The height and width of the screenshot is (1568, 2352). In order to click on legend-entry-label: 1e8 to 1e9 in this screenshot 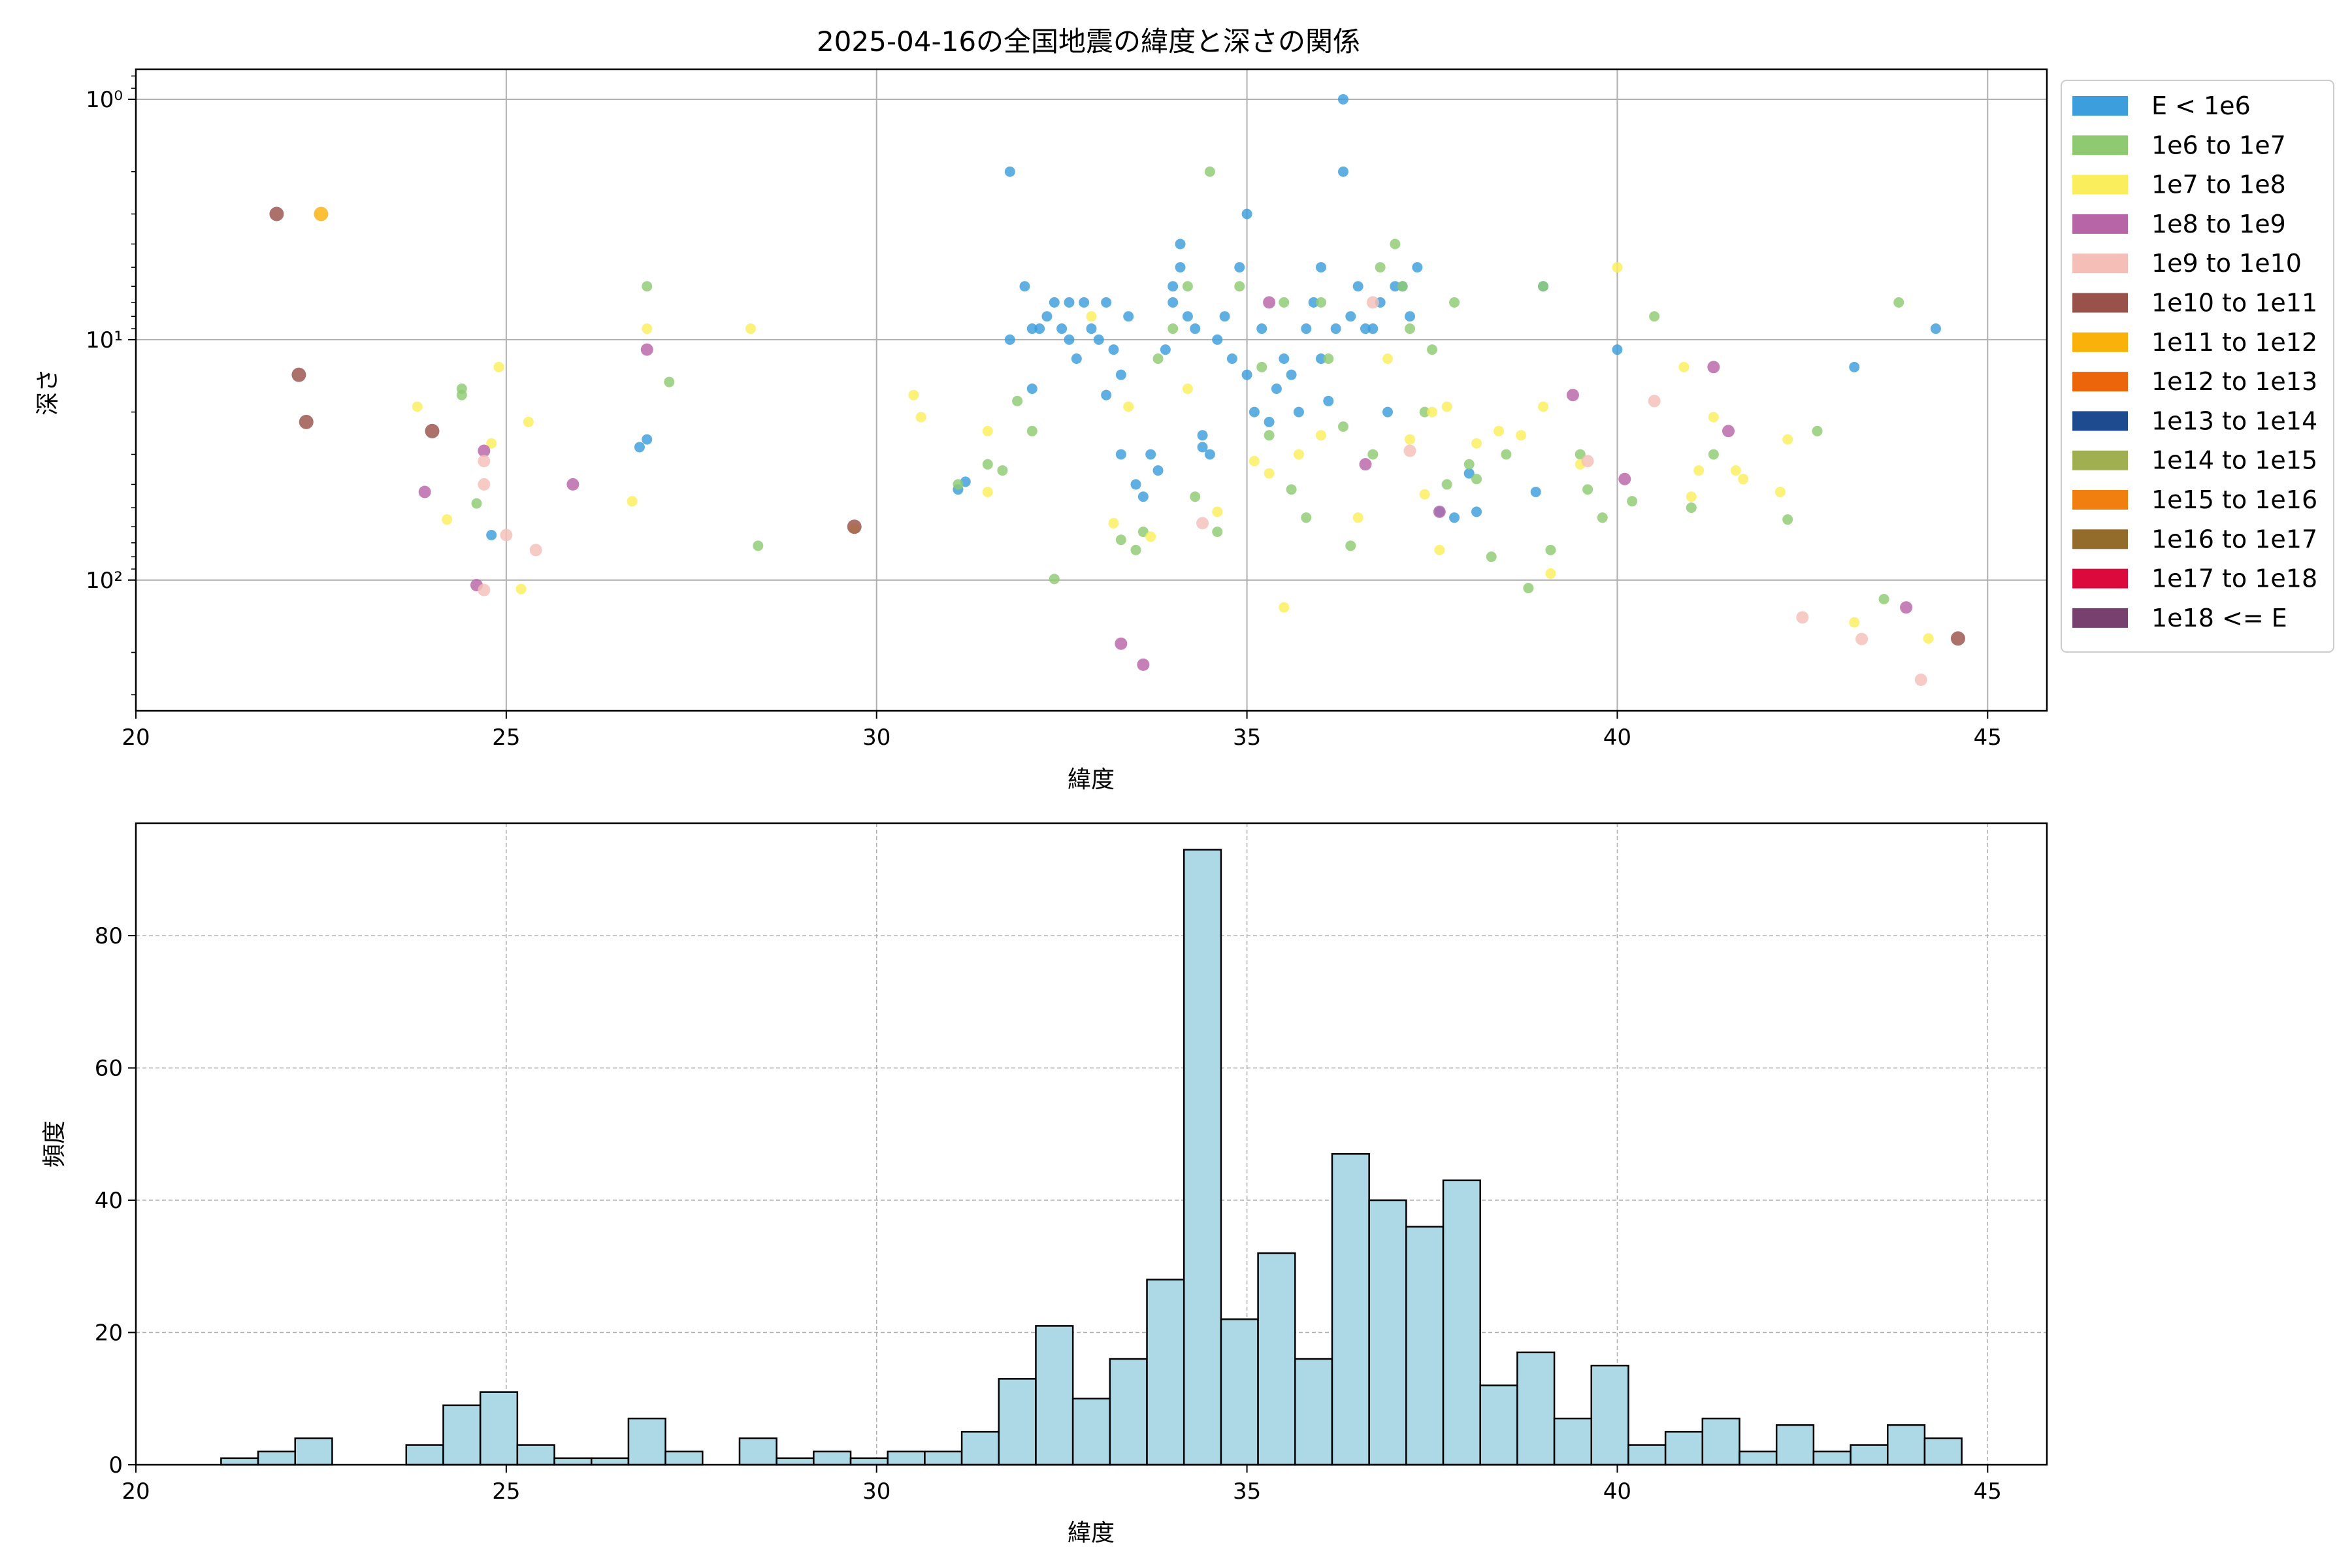, I will do `click(2218, 224)`.